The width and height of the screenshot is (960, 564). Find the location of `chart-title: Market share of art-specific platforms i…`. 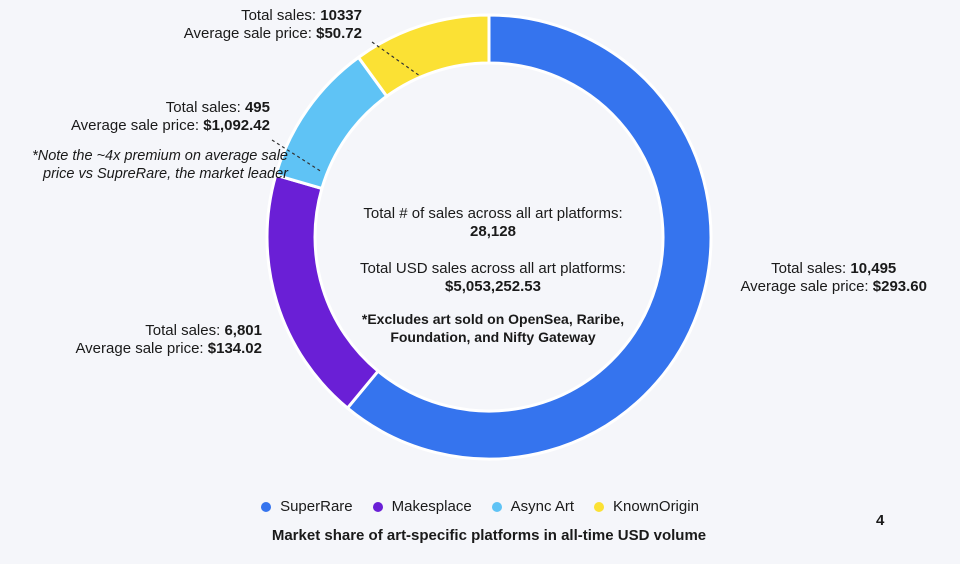

chart-title: Market share of art-specific platforms i… is located at coordinates (489, 535).